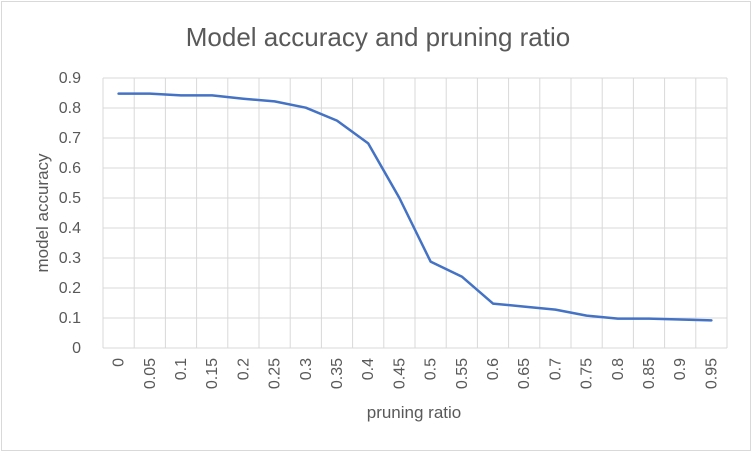 The width and height of the screenshot is (754, 454). I want to click on x-tick-label: 0.1, so click(181, 369).